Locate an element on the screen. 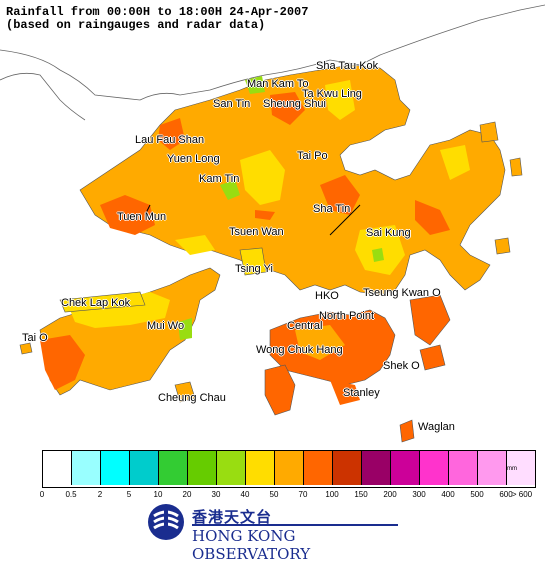  legend-unit: mm is located at coordinates (512, 469).